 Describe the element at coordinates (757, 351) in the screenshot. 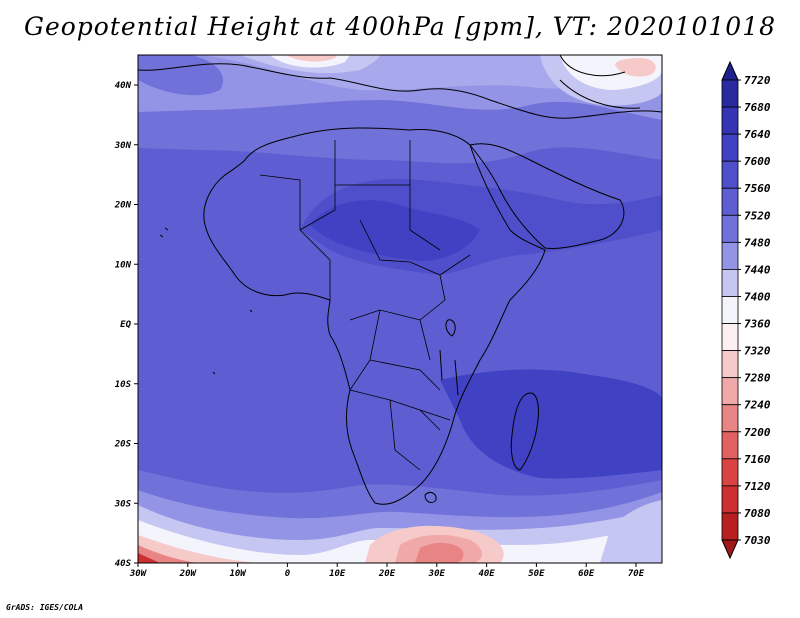

I see `colorbar-tick-label: 7320` at that location.